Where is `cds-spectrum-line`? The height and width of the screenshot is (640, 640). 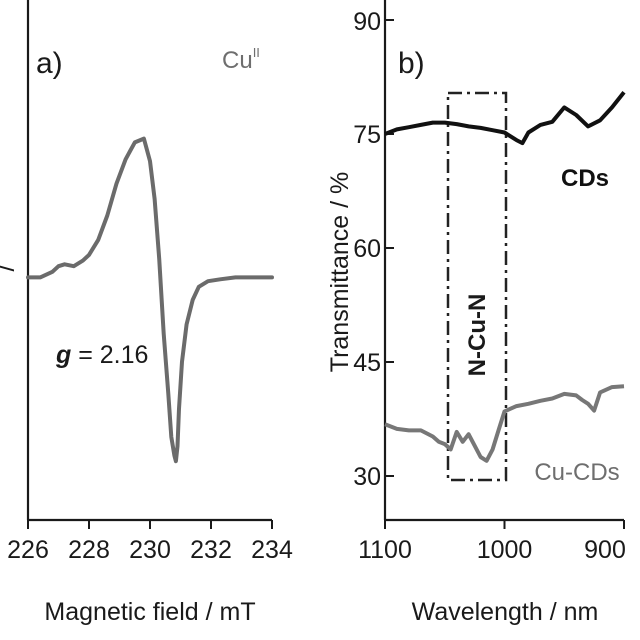 cds-spectrum-line is located at coordinates (505, 118).